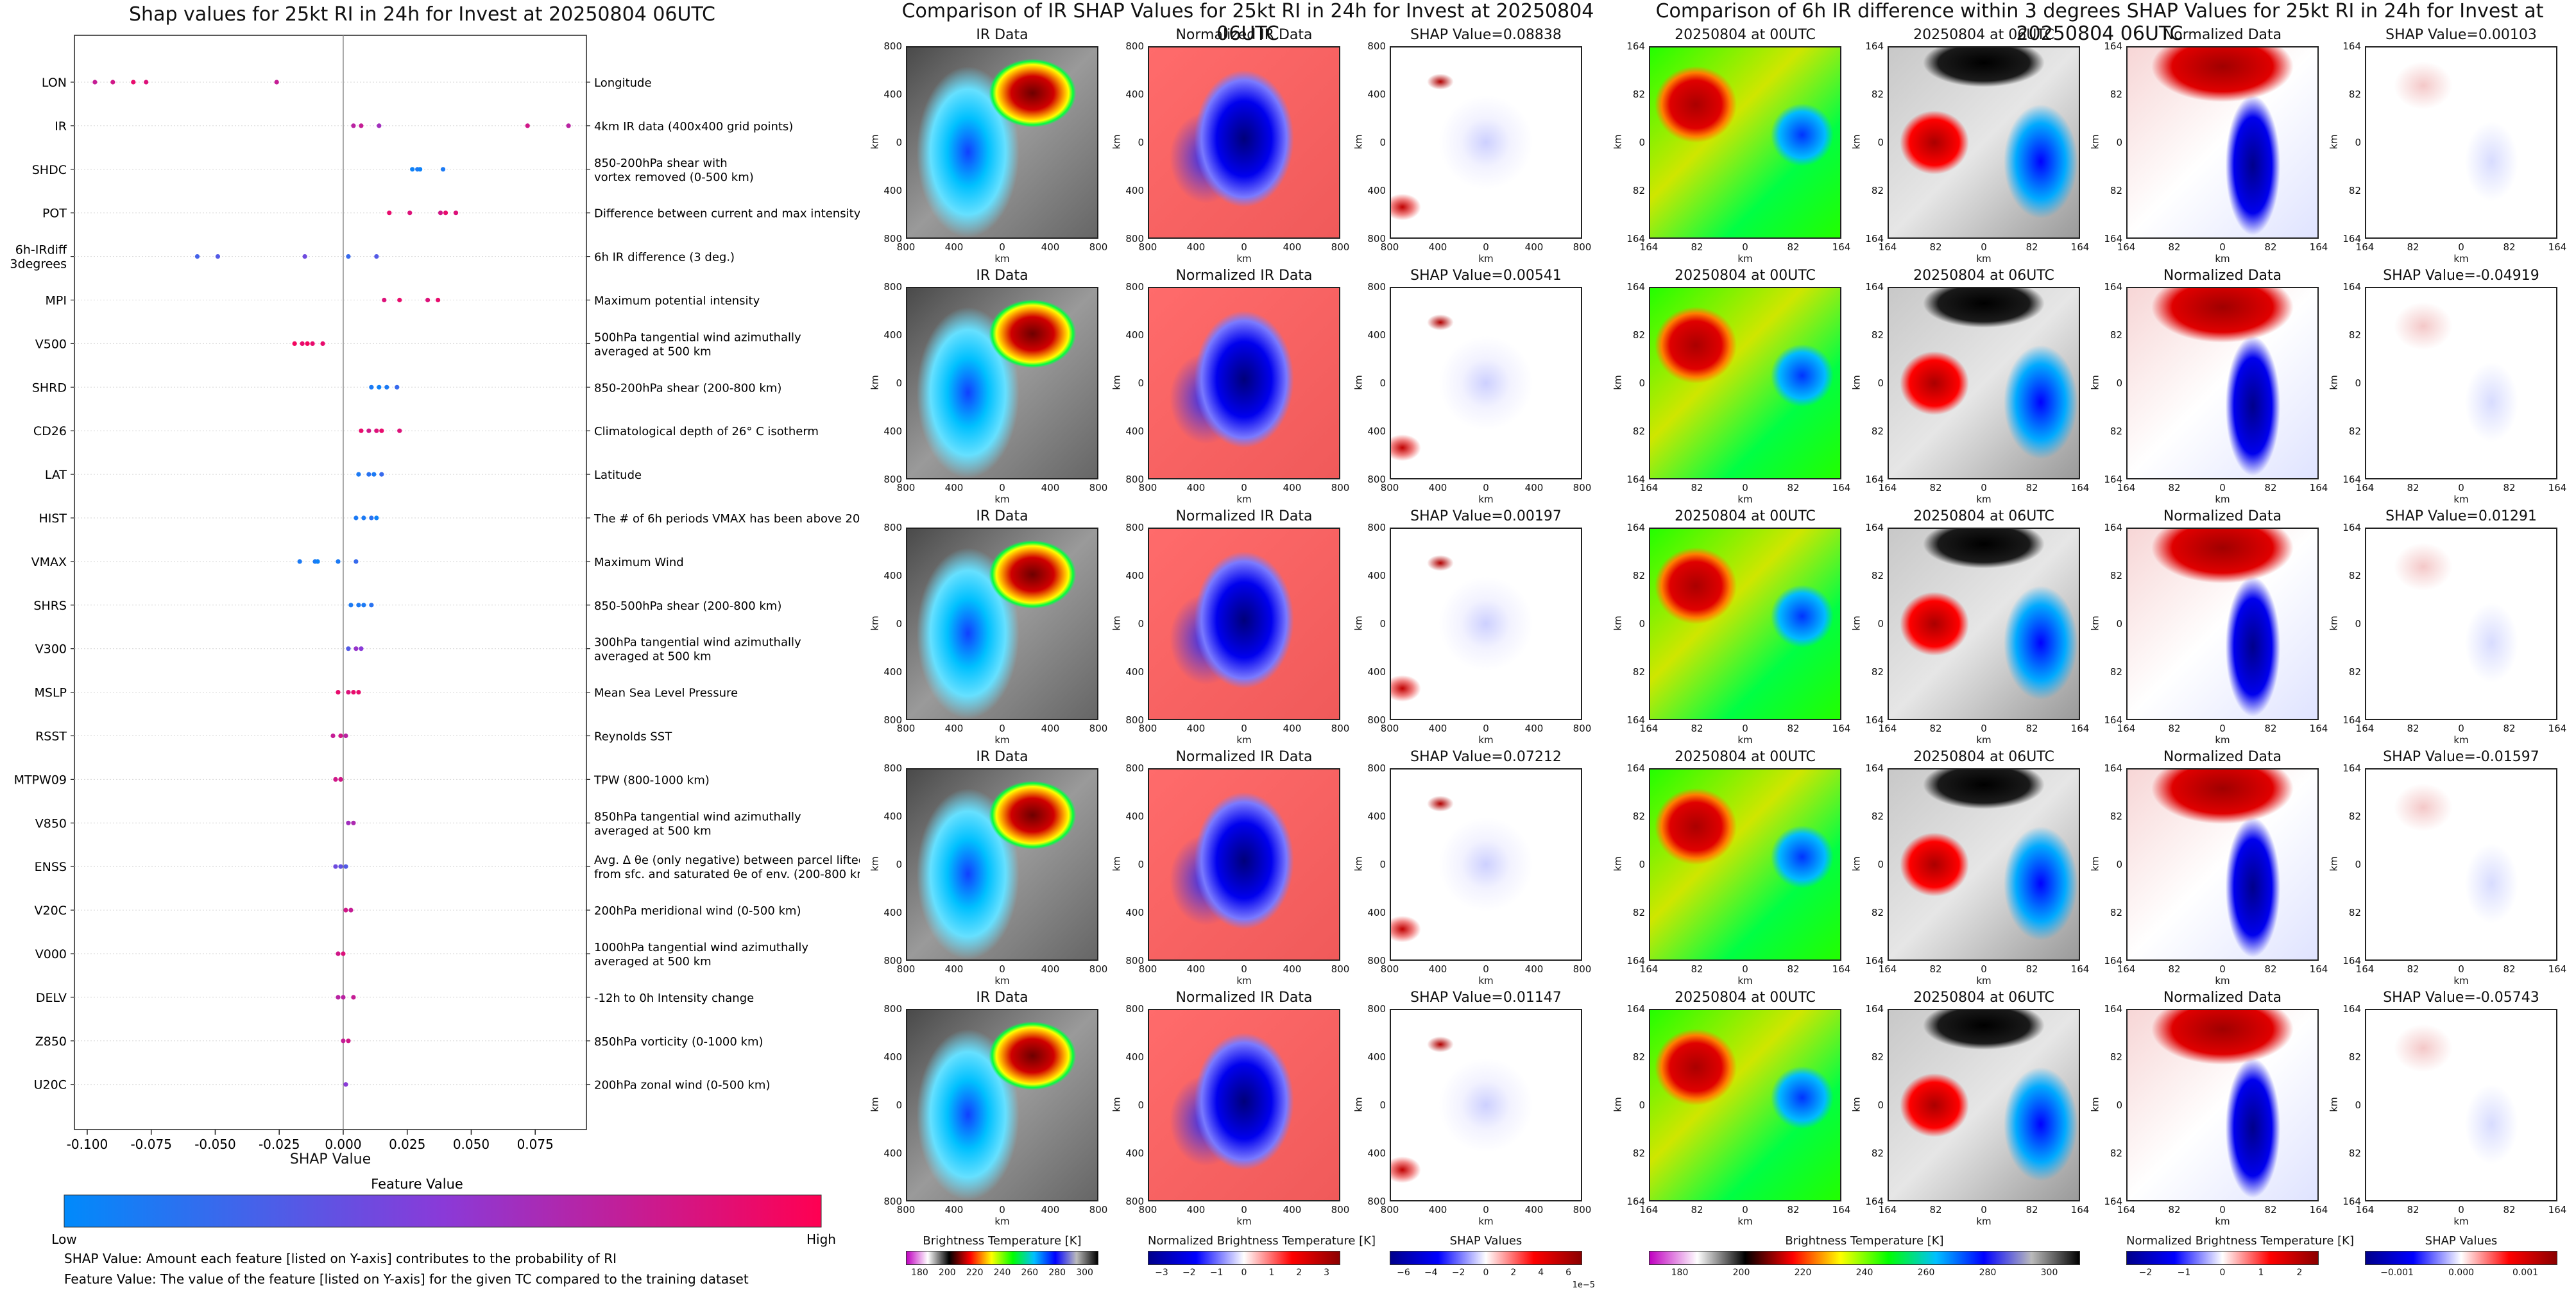 The width and height of the screenshot is (2576, 1290). Describe the element at coordinates (51, 954) in the screenshot. I see `feature-name: V000` at that location.